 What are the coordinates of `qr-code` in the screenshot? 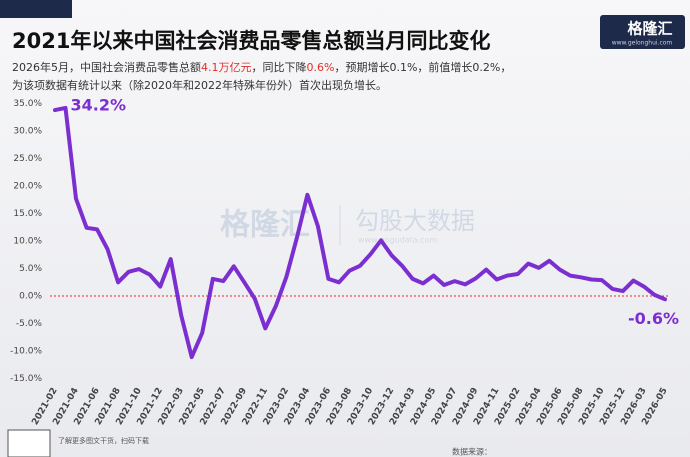 It's located at (29, 443).